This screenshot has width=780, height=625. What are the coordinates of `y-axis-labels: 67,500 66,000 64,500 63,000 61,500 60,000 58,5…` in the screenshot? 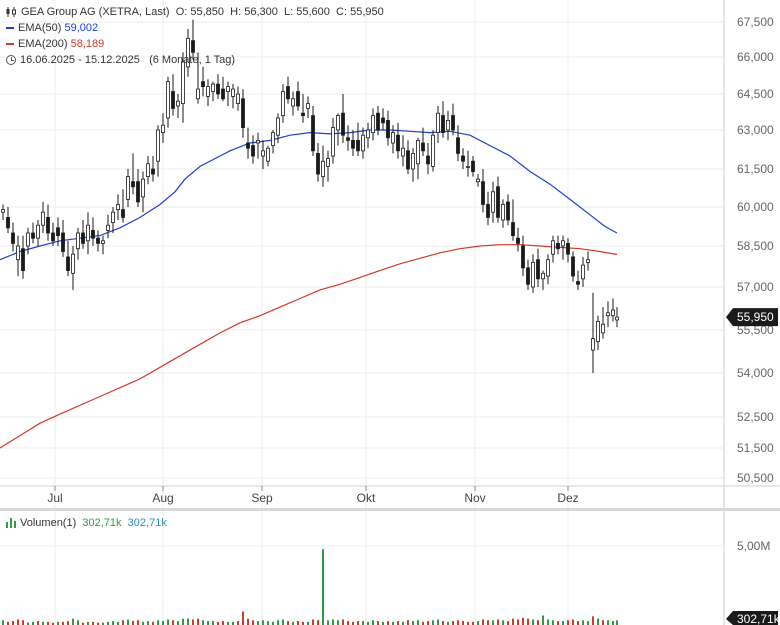 It's located at (755, 250).